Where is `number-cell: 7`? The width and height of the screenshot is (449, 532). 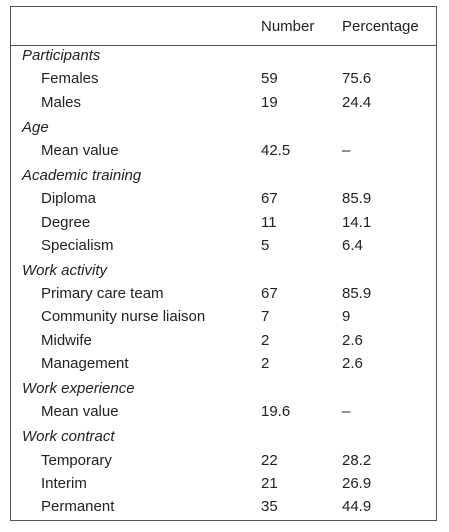 number-cell: 7 is located at coordinates (265, 317).